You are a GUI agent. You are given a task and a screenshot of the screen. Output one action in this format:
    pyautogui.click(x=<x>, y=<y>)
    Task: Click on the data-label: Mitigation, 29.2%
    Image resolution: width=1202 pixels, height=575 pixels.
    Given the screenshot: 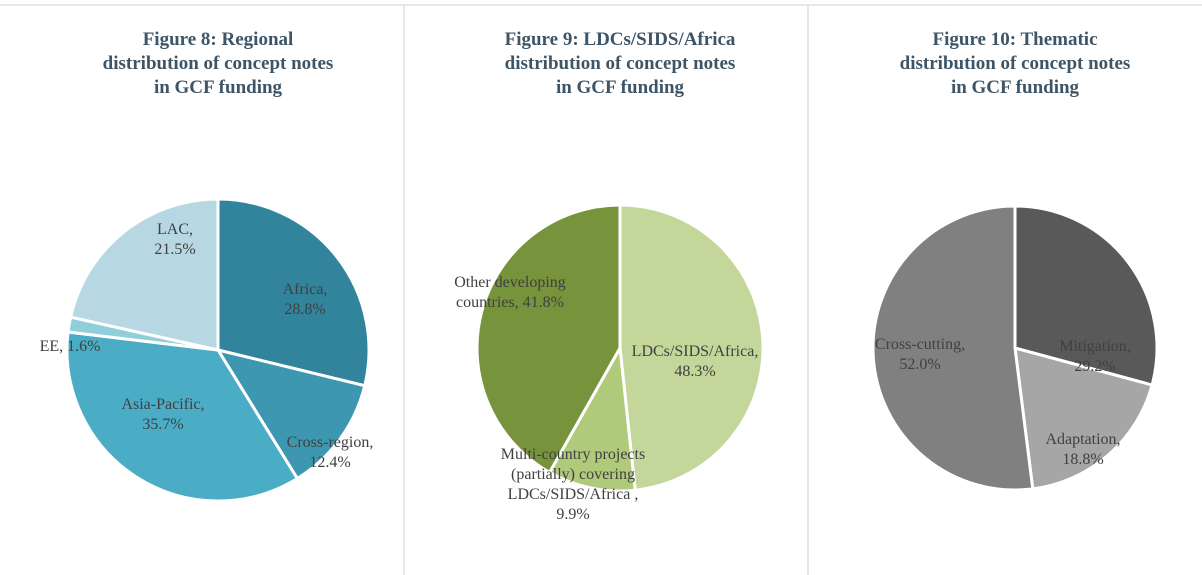 What is the action you would take?
    pyautogui.click(x=1095, y=356)
    